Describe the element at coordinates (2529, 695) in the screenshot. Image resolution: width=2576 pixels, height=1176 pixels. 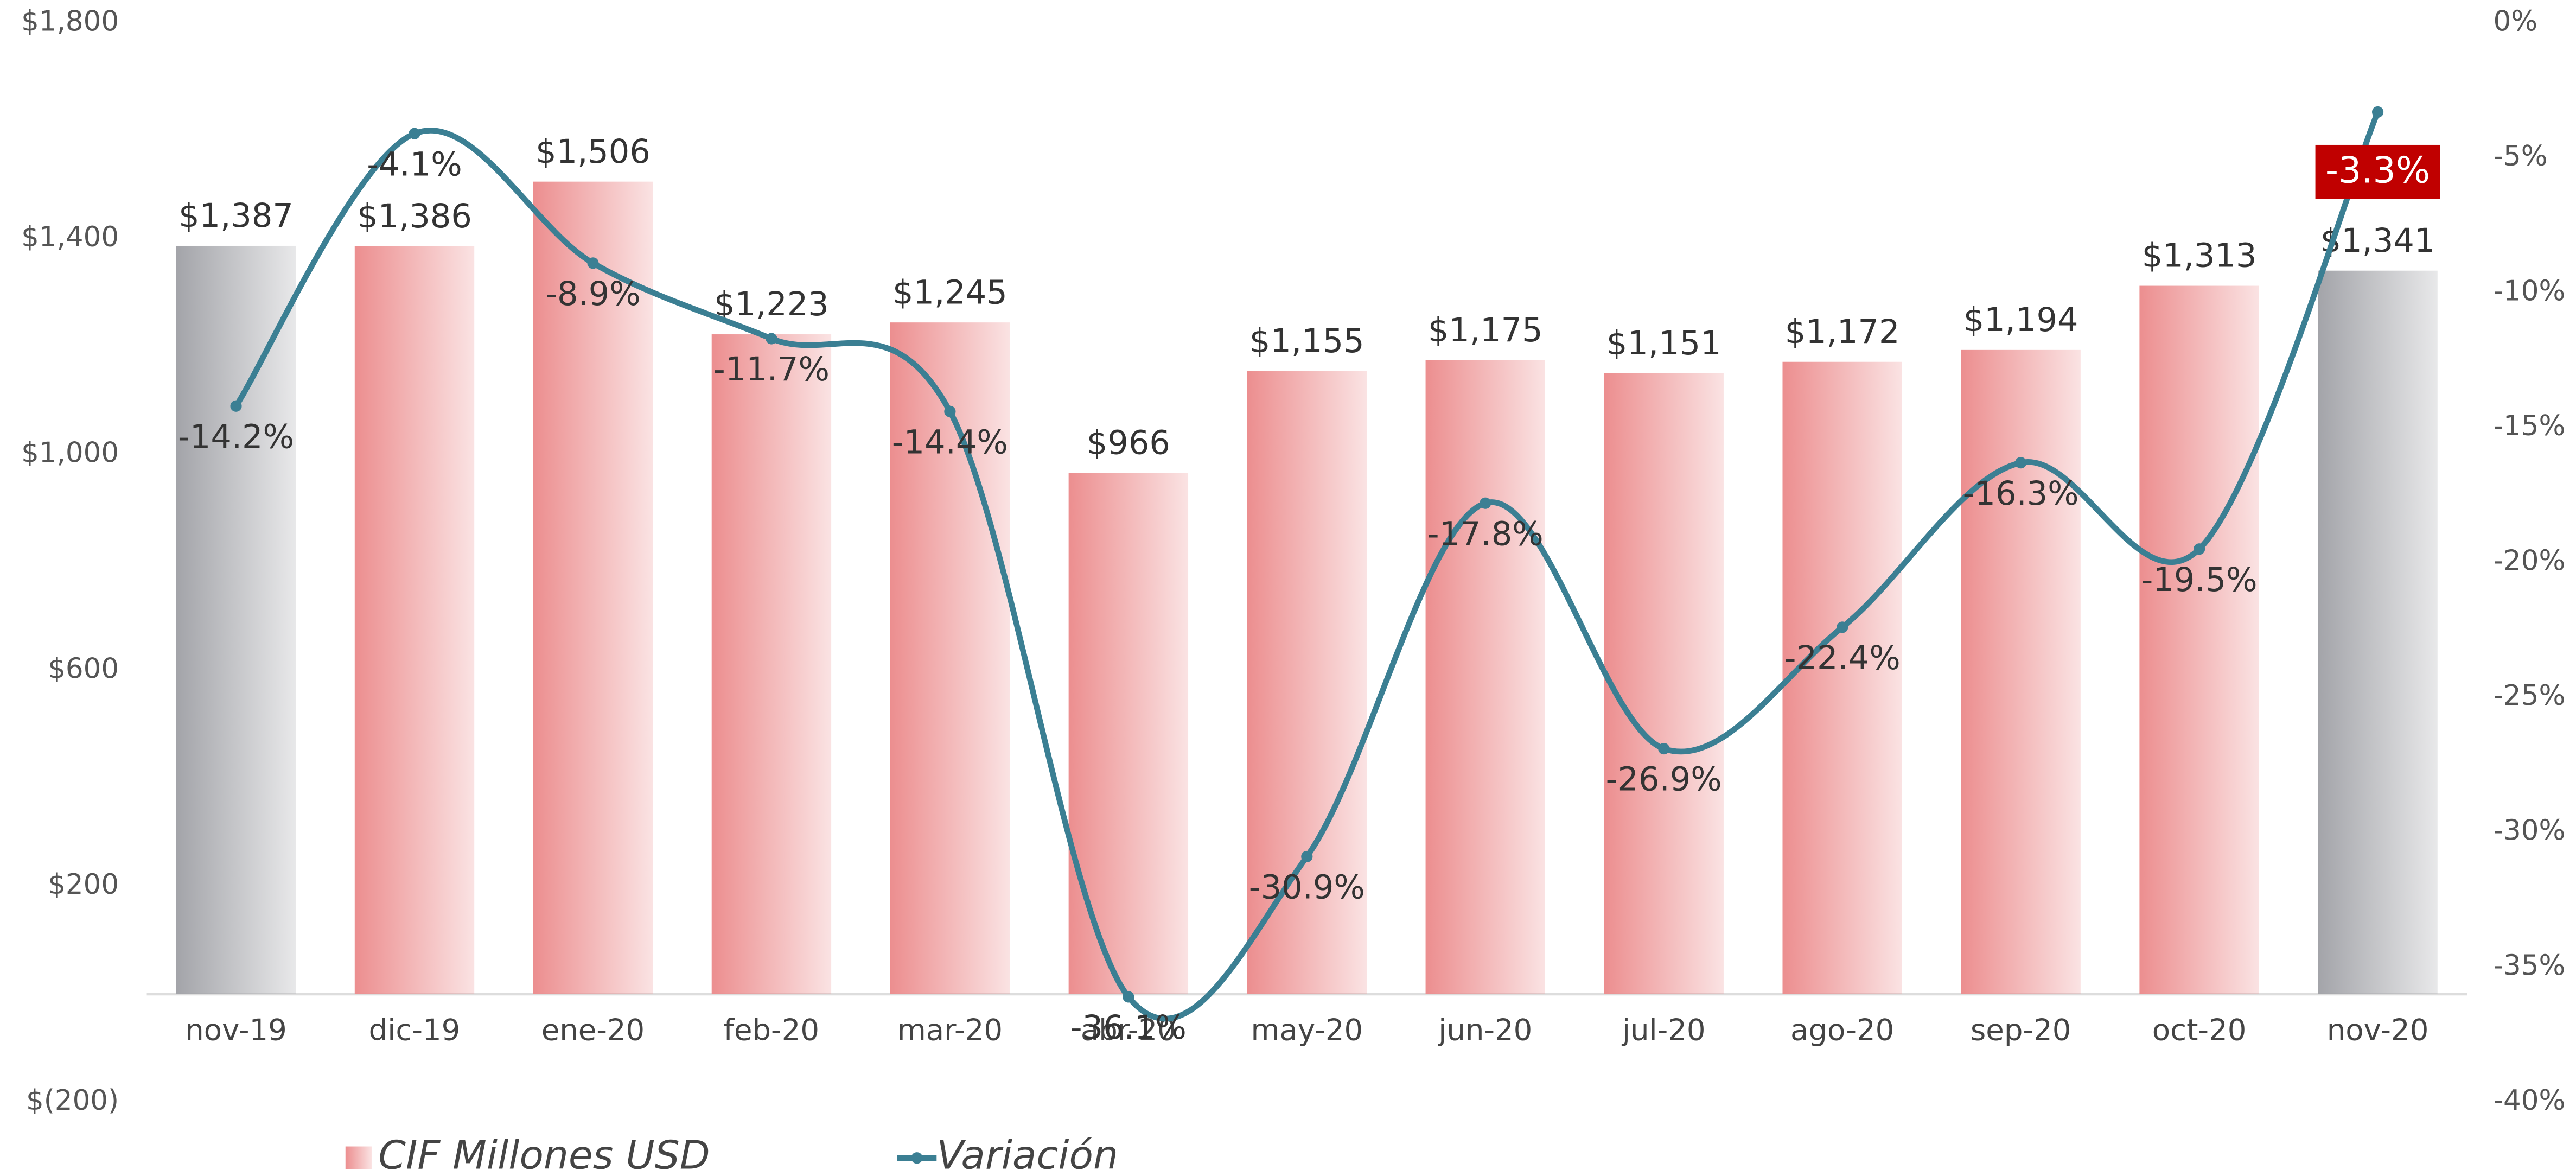
I see `y2-tick-label: -25%` at that location.